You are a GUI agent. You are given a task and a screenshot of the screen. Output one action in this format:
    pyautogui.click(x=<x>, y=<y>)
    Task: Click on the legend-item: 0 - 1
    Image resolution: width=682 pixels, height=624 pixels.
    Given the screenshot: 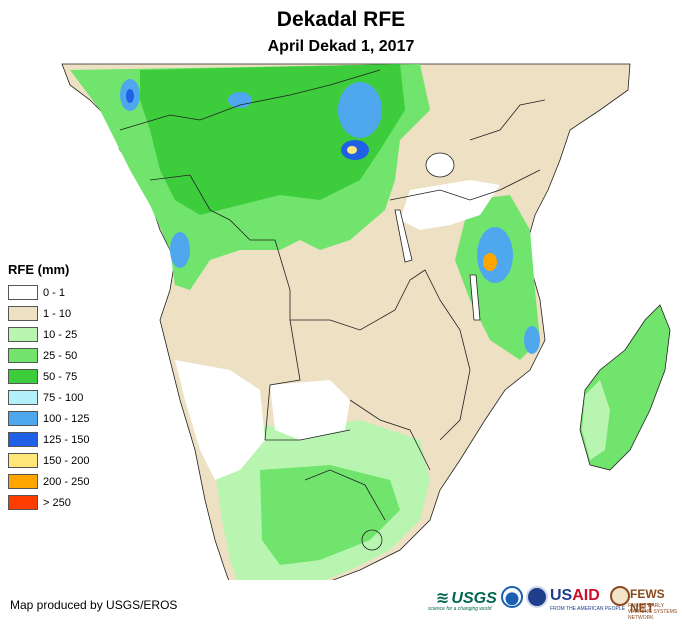 What is the action you would take?
    pyautogui.click(x=68, y=292)
    